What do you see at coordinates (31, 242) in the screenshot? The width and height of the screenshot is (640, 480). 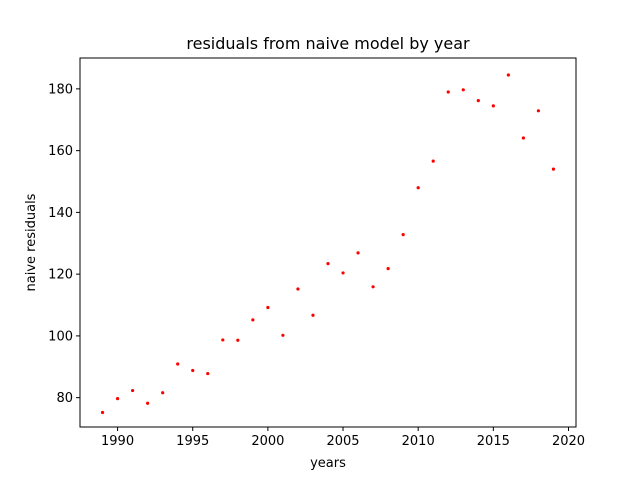 I see `y-axis-label: naive residuals` at bounding box center [31, 242].